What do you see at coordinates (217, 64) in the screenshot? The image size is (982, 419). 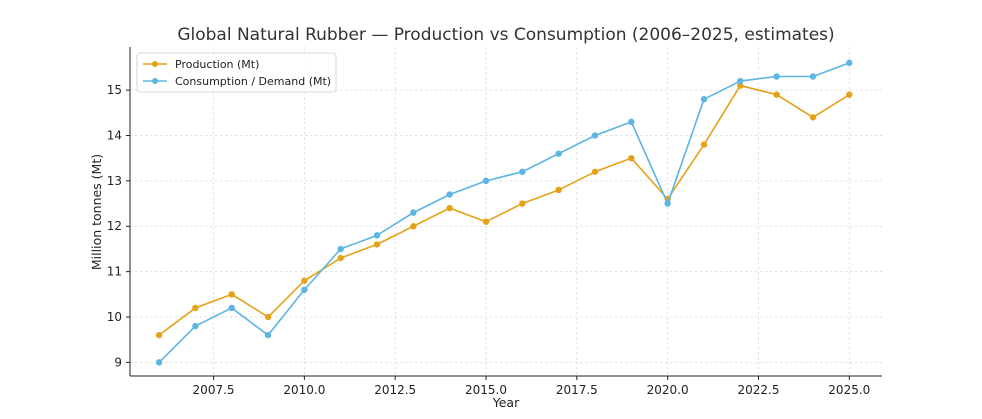 I see `legend-label: Production (Mt)` at bounding box center [217, 64].